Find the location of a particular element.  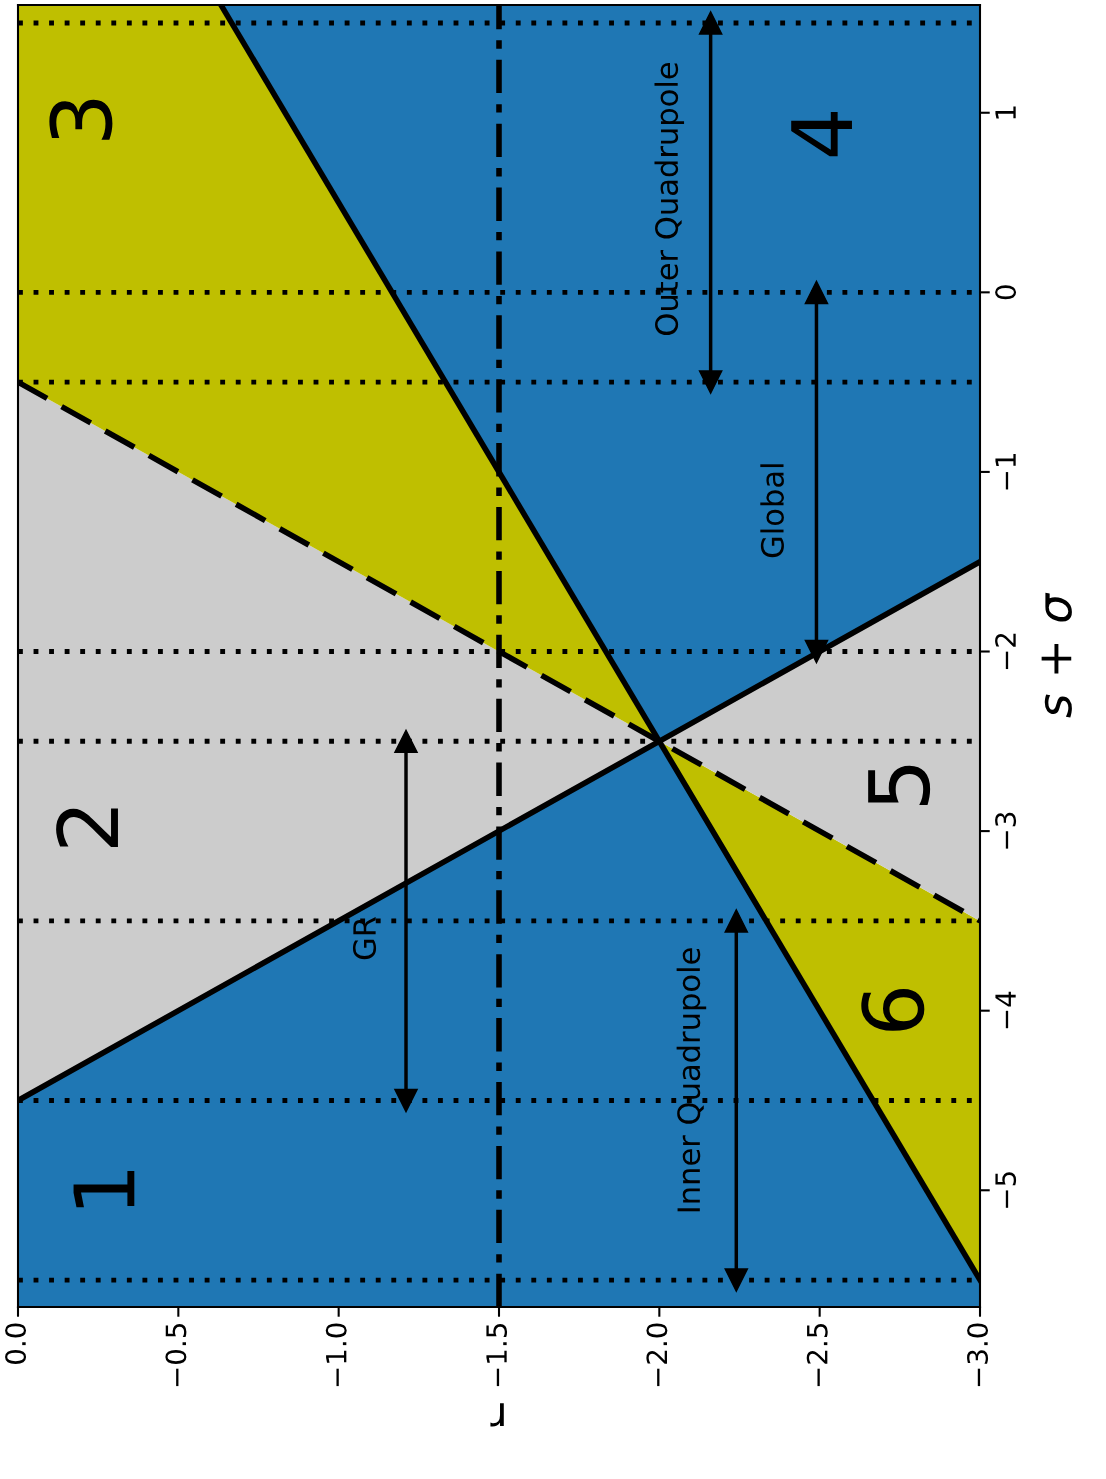

x-tick-label: −1.5 is located at coordinates (497, 1355).